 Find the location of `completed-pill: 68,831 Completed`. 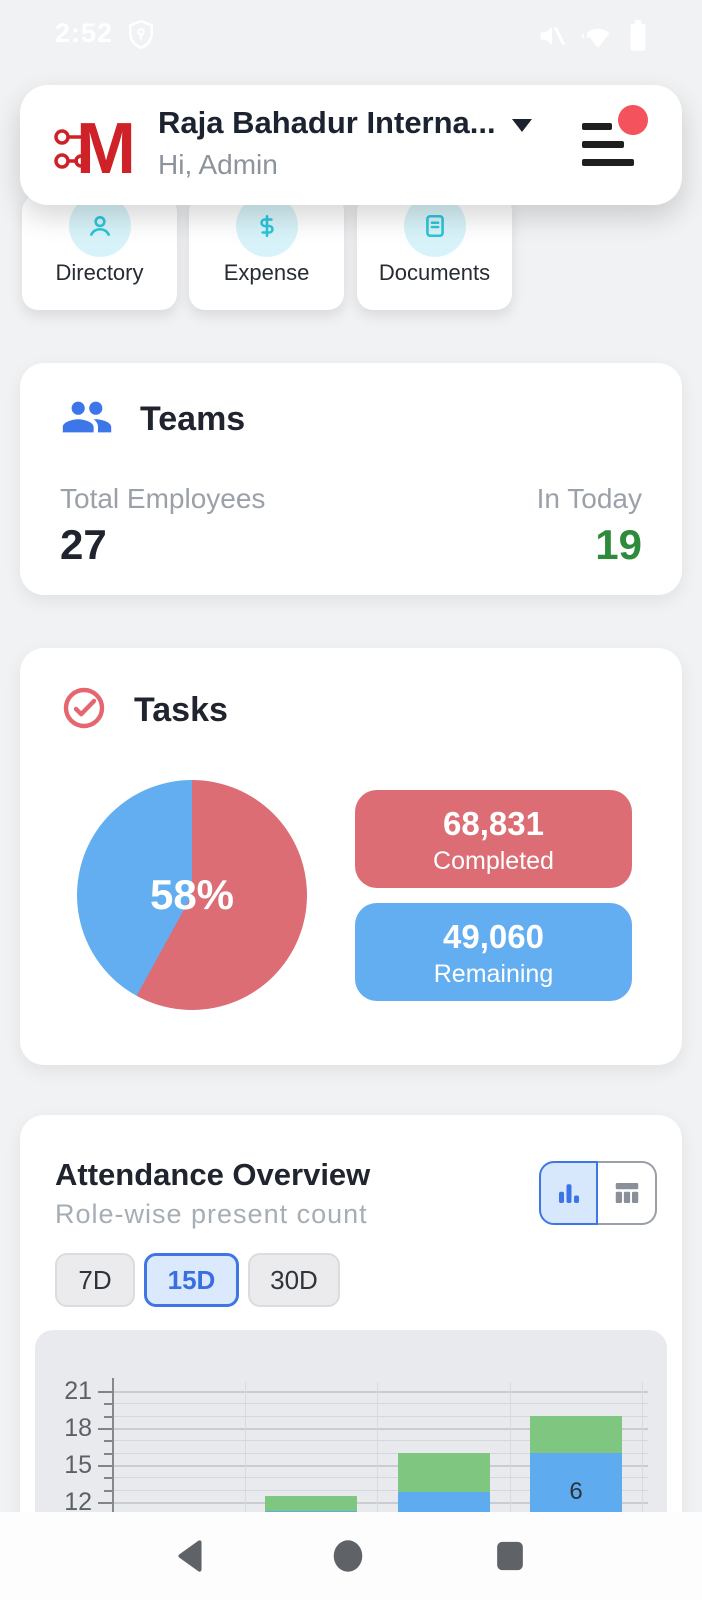

completed-pill: 68,831 Completed is located at coordinates (493, 839).